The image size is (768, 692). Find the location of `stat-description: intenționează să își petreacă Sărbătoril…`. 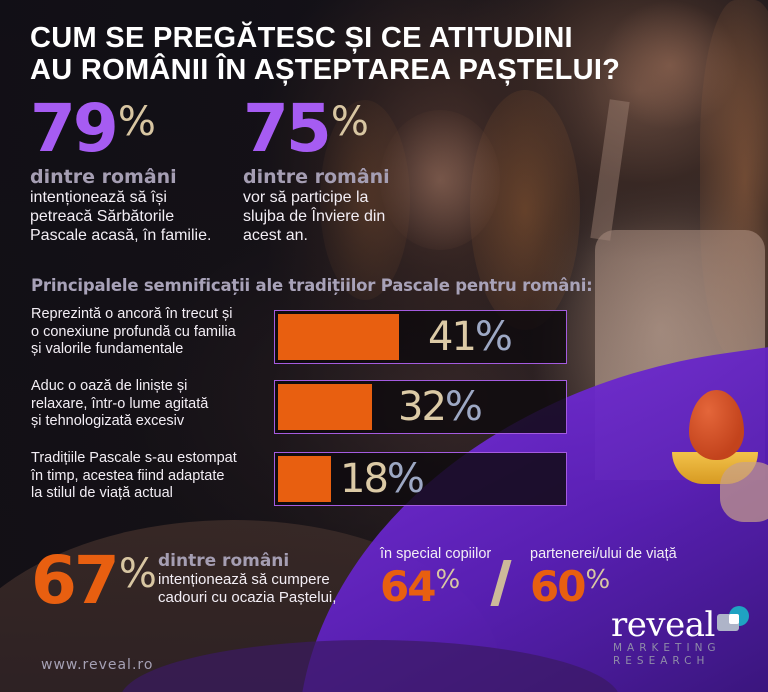

stat-description: intenționează să își petreacă Sărbătoril… is located at coordinates (121, 216).